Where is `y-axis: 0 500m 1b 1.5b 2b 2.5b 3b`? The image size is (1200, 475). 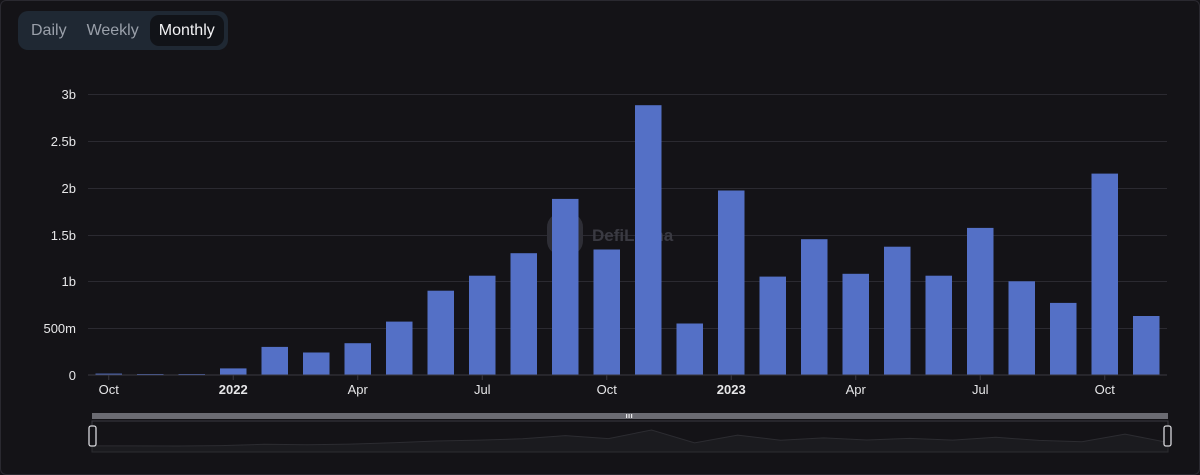 y-axis: 0 500m 1b 1.5b 2b 2.5b 3b is located at coordinates (59, 235).